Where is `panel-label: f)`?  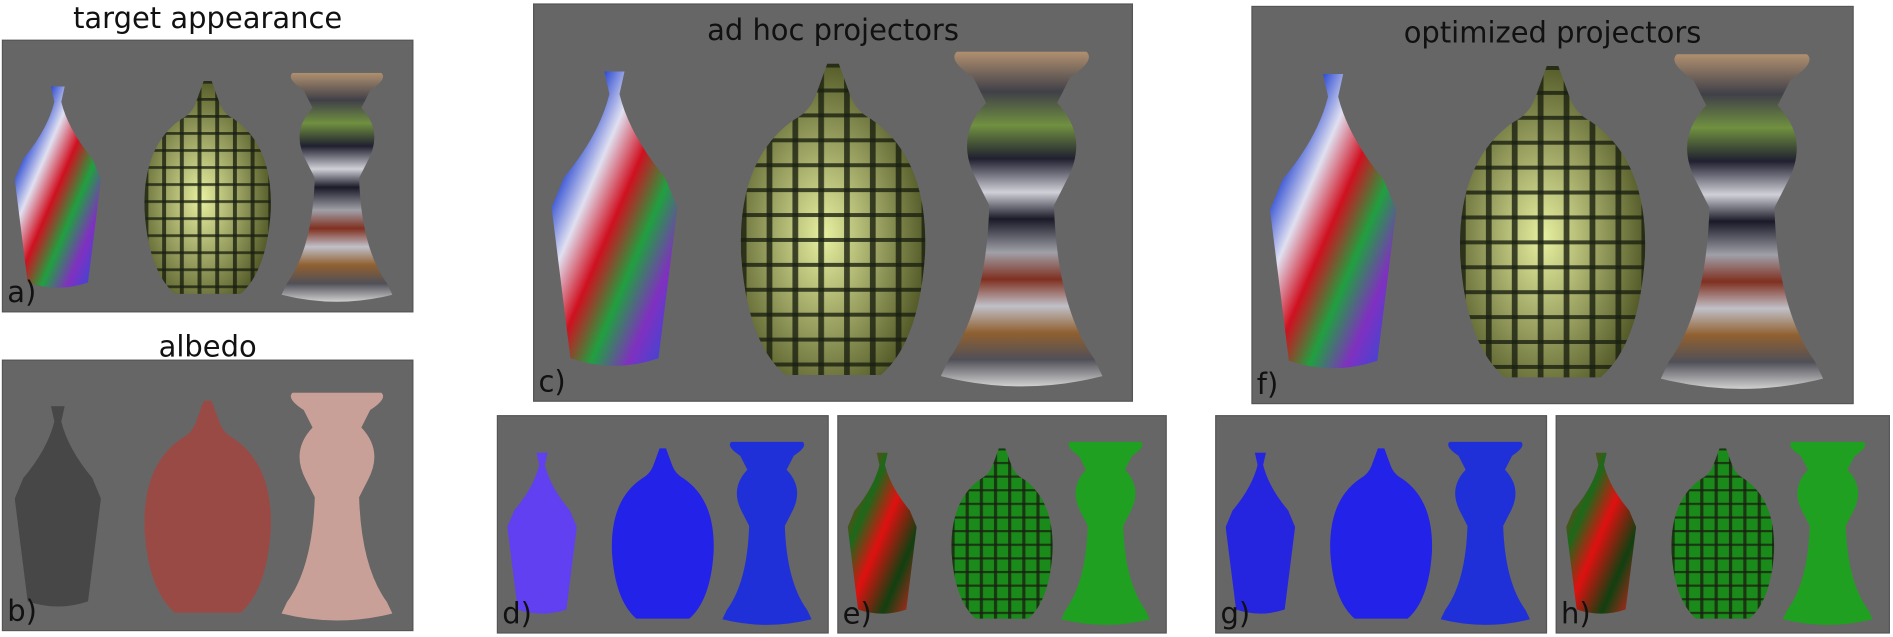 panel-label: f) is located at coordinates (1268, 384).